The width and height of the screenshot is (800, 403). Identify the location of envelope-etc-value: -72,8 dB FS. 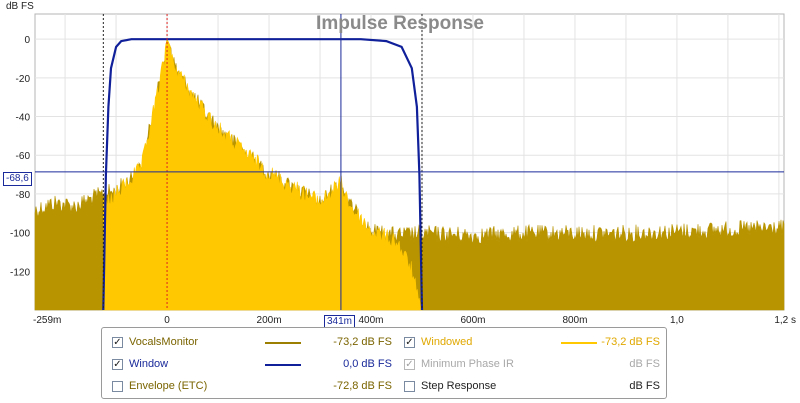
(362, 386).